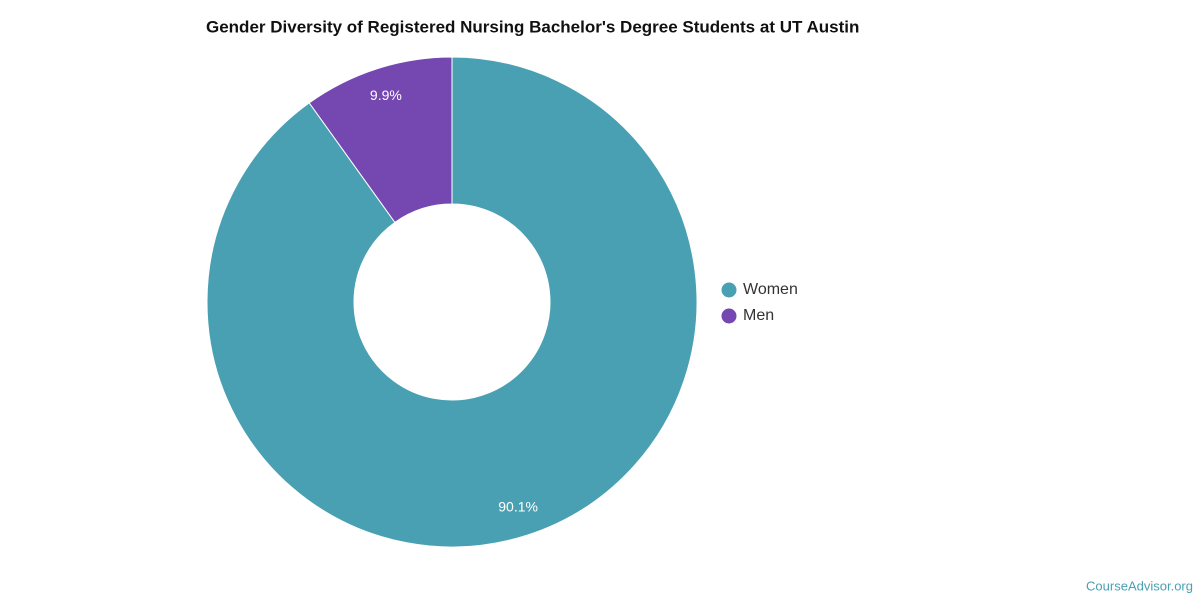 The image size is (1200, 600). What do you see at coordinates (770, 289) in the screenshot?
I see `legend-label: Women` at bounding box center [770, 289].